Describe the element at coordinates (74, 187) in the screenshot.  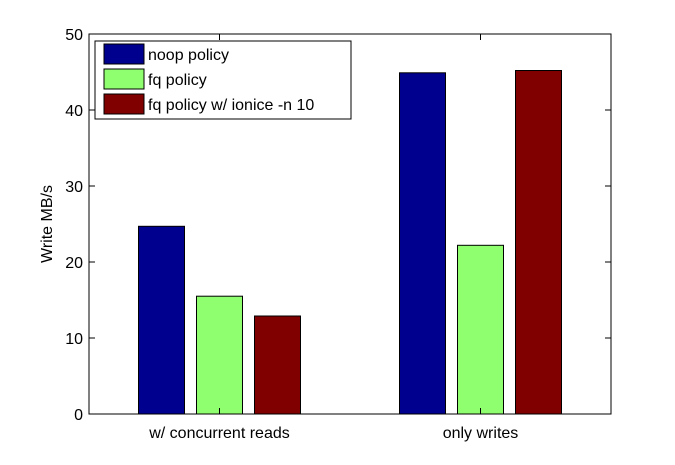
I see `y-tick-label: 30` at that location.